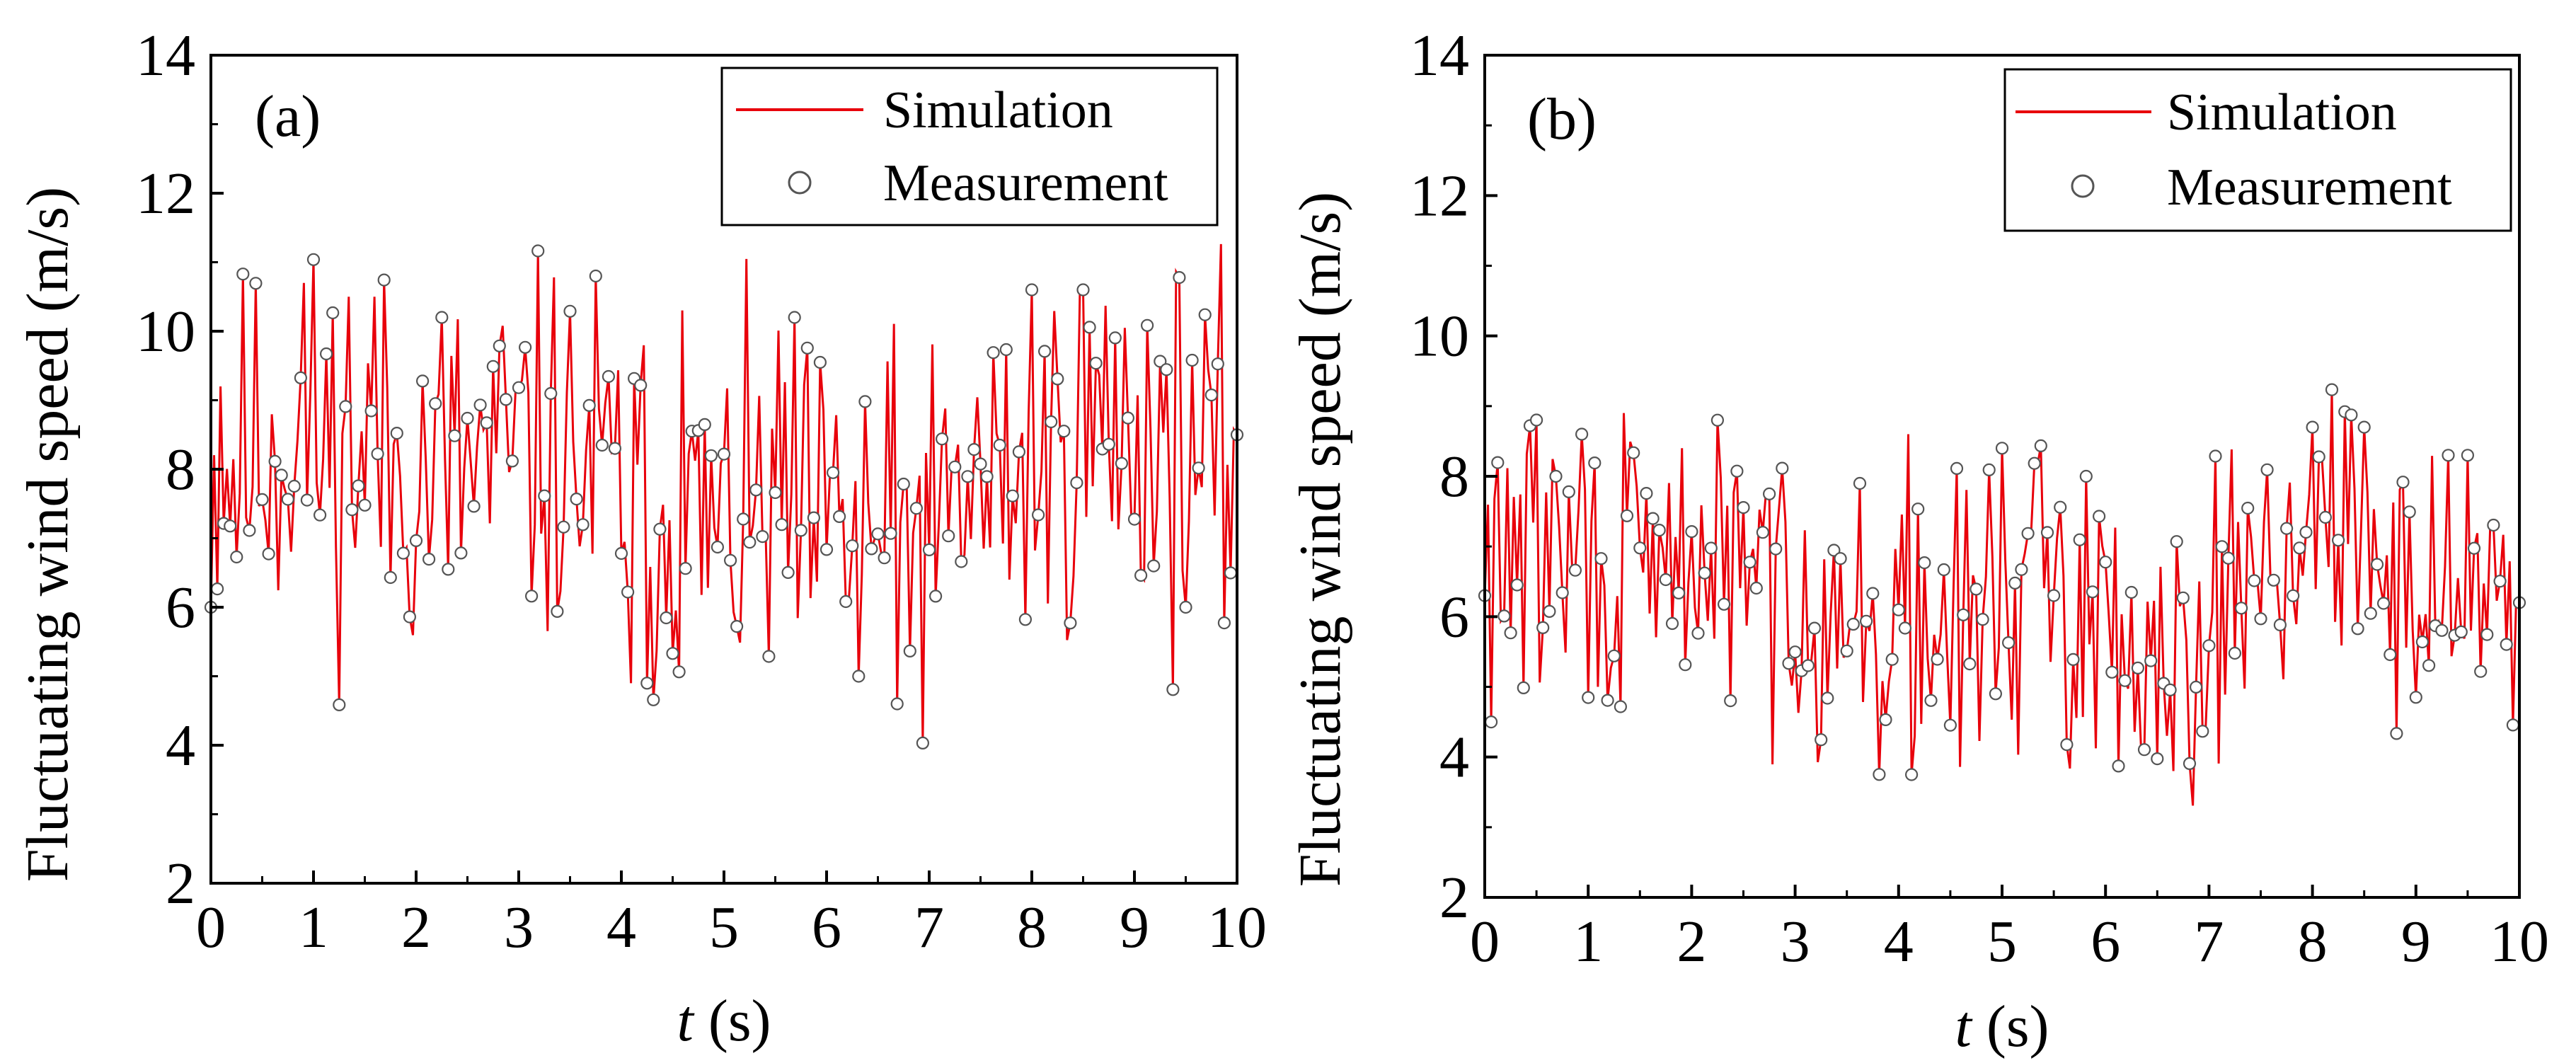 The height and width of the screenshot is (1063, 2576). What do you see at coordinates (2519, 942) in the screenshot?
I see `x-tick-label: 10` at bounding box center [2519, 942].